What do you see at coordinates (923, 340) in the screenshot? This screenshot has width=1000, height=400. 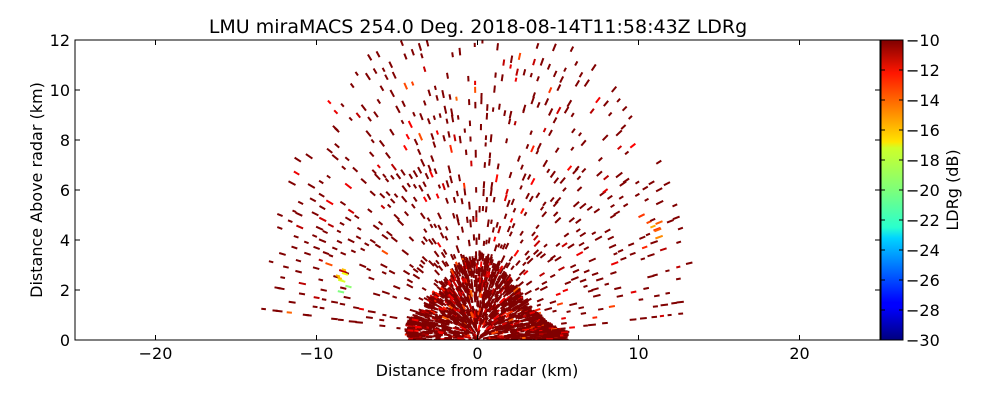 I see `colorbar-tick-label: −30` at bounding box center [923, 340].